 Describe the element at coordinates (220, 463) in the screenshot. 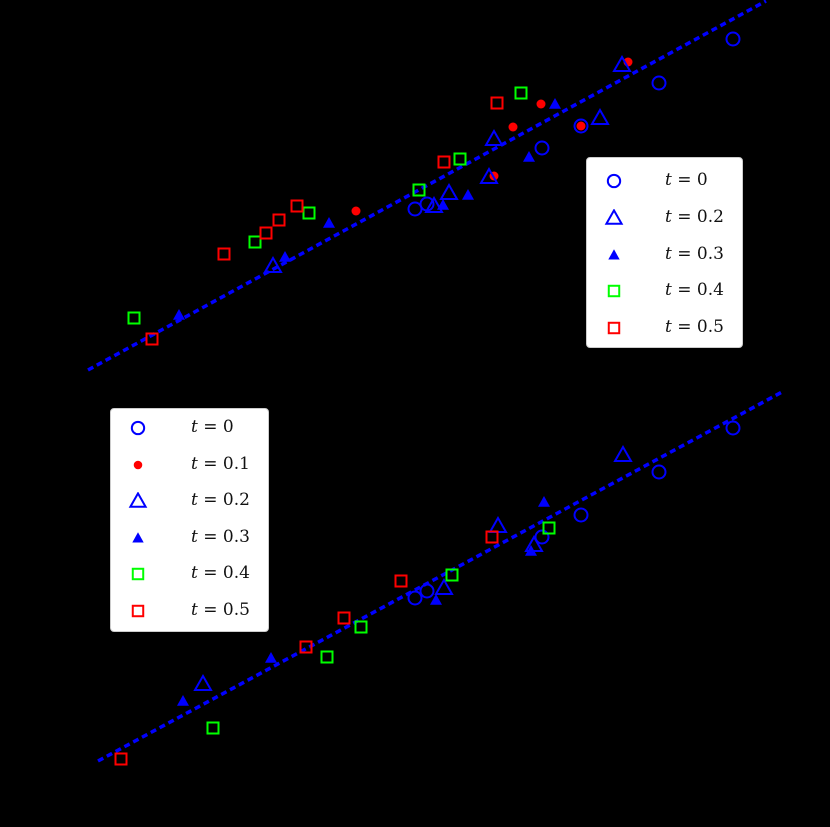

I see `legend-label: t = 0.1` at that location.